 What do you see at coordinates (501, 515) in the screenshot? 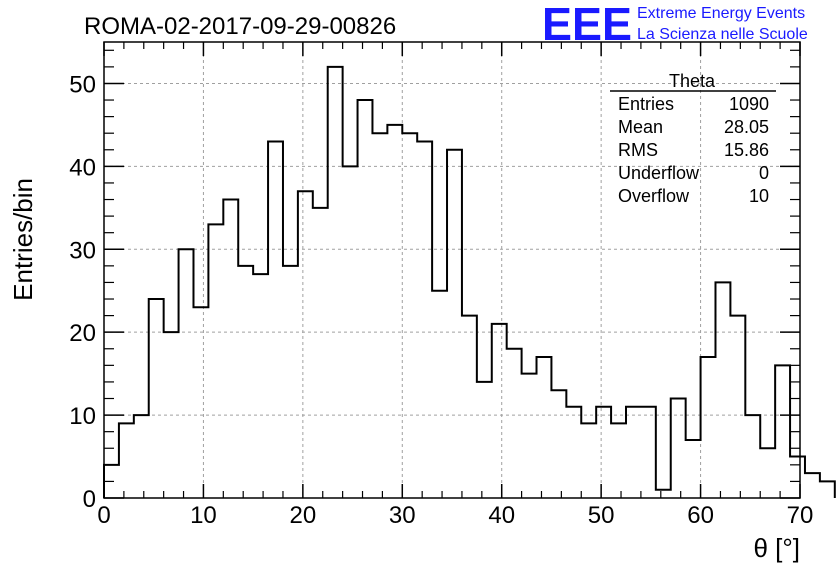
I see `x-tick-label: 40` at bounding box center [501, 515].